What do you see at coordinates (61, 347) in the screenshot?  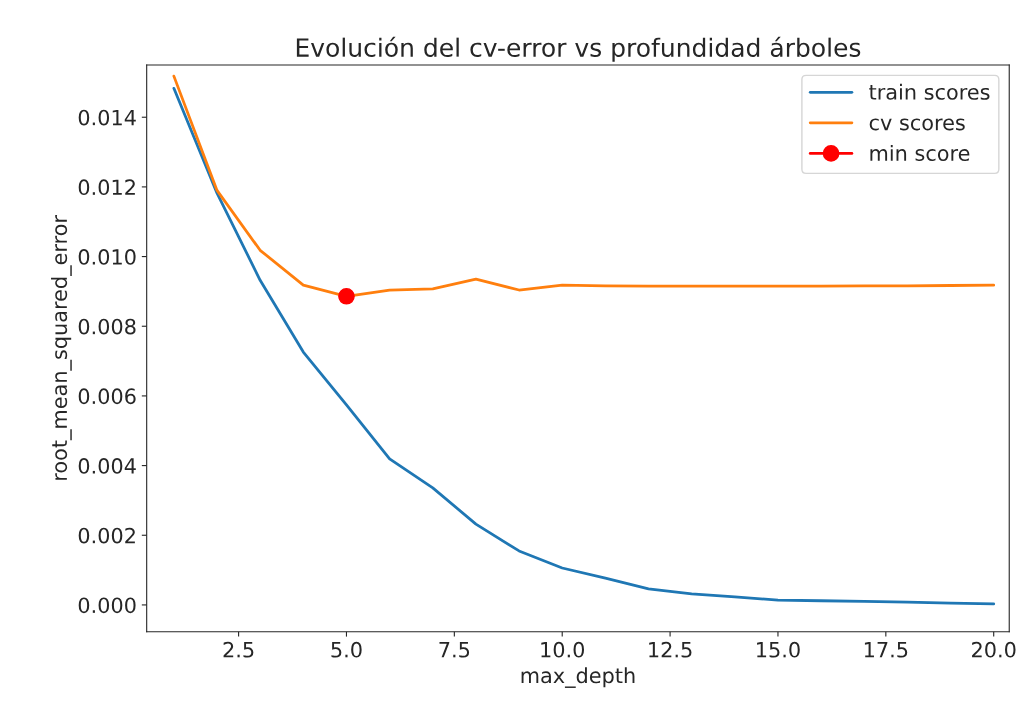 I see `y-axis-title: root_mean_squared_error` at bounding box center [61, 347].